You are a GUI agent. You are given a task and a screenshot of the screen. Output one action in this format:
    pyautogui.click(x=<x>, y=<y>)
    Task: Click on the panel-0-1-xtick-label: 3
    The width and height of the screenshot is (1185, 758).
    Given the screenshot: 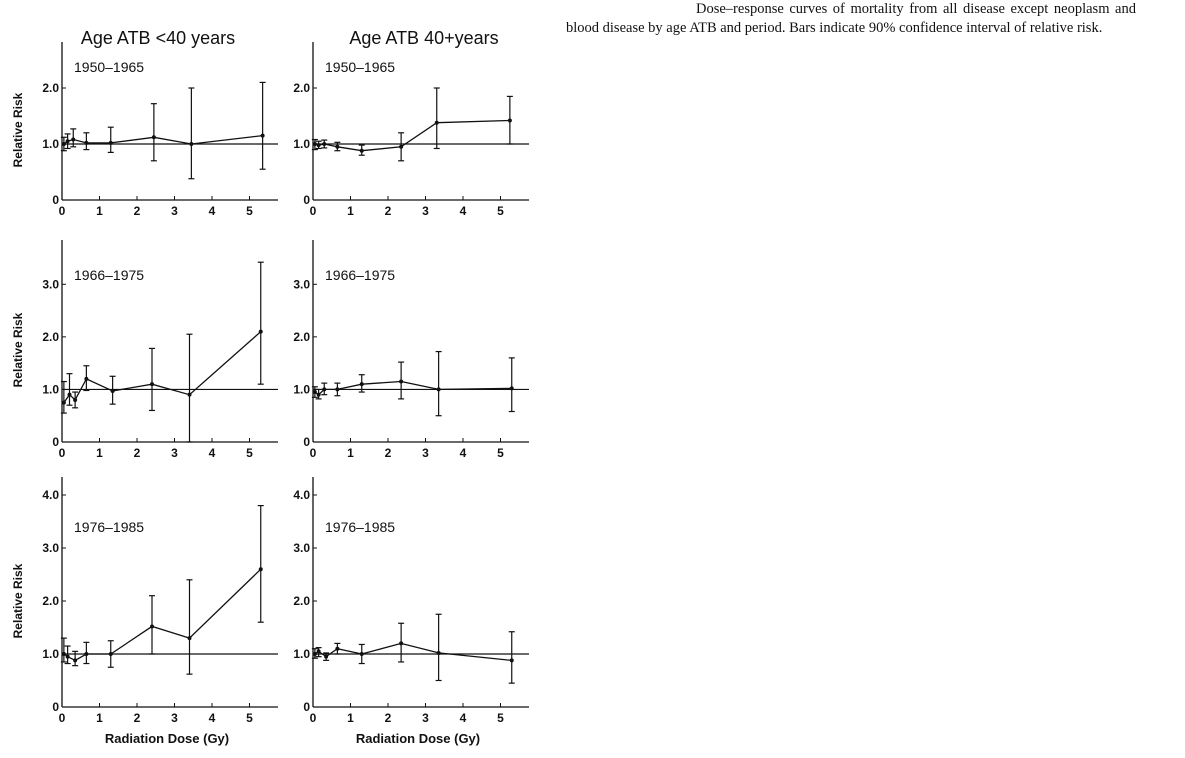 What is the action you would take?
    pyautogui.click(x=425, y=211)
    